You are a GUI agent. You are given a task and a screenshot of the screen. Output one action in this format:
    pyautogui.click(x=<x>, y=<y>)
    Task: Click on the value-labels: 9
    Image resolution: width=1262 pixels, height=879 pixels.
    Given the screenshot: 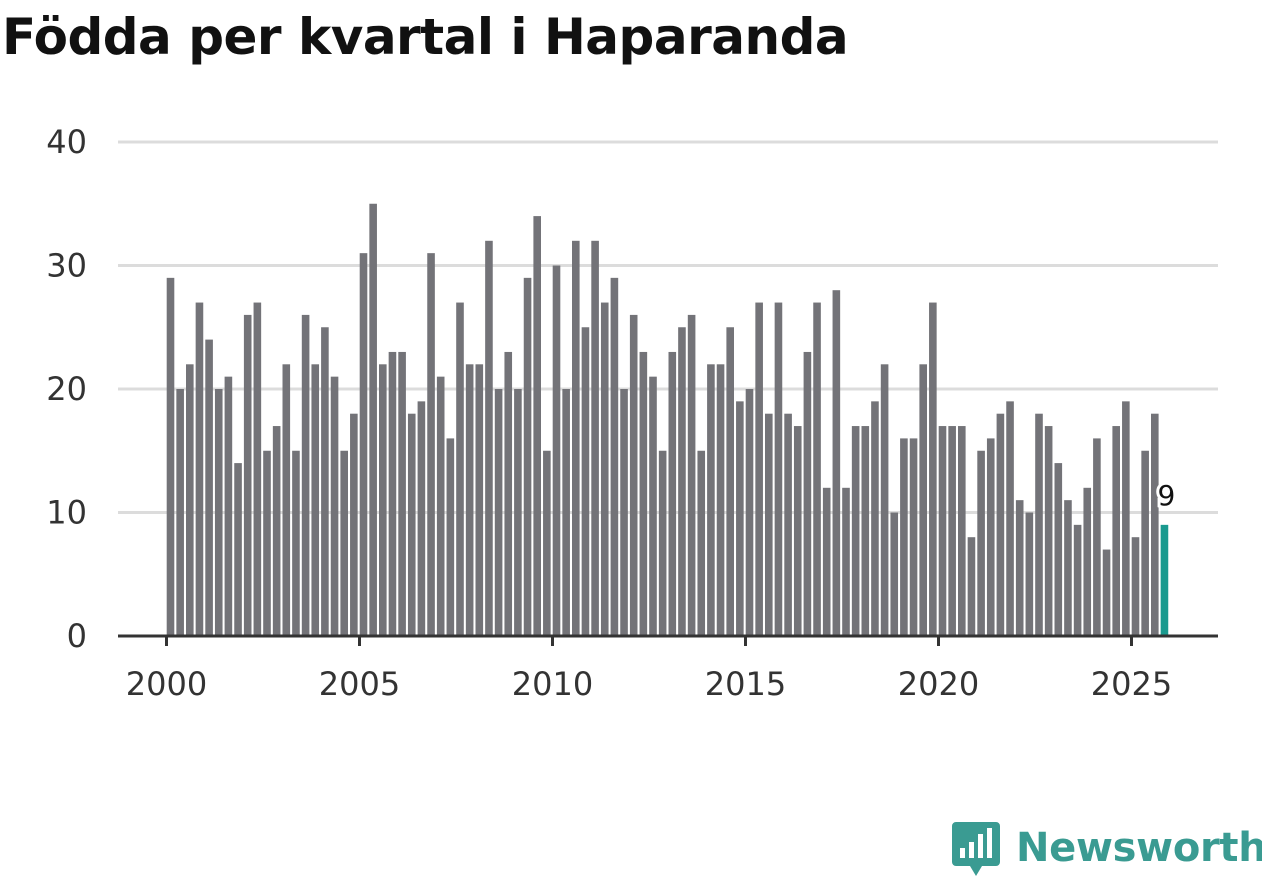 What is the action you would take?
    pyautogui.click(x=1167, y=495)
    